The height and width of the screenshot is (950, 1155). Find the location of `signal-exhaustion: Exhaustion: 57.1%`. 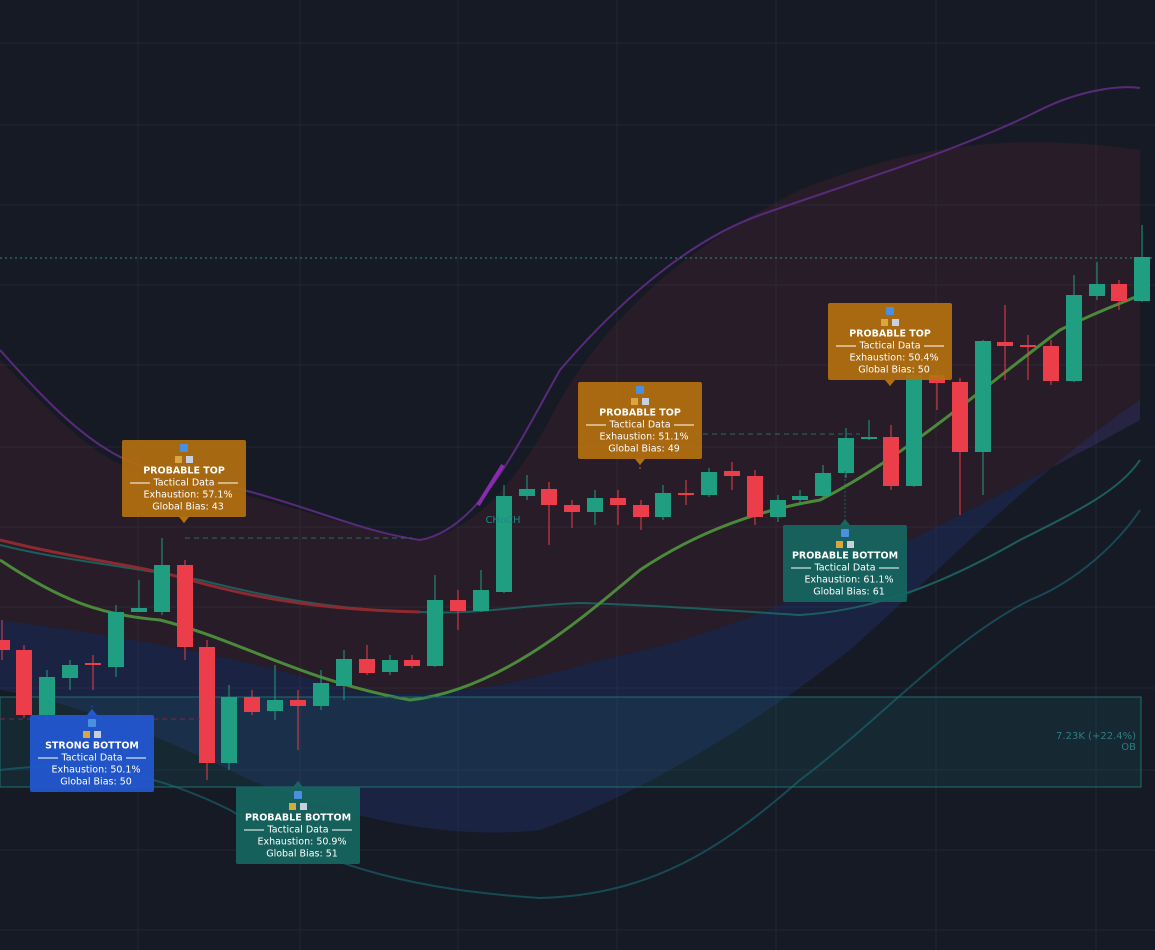

signal-exhaustion: Exhaustion: 57.1% is located at coordinates (187, 495).